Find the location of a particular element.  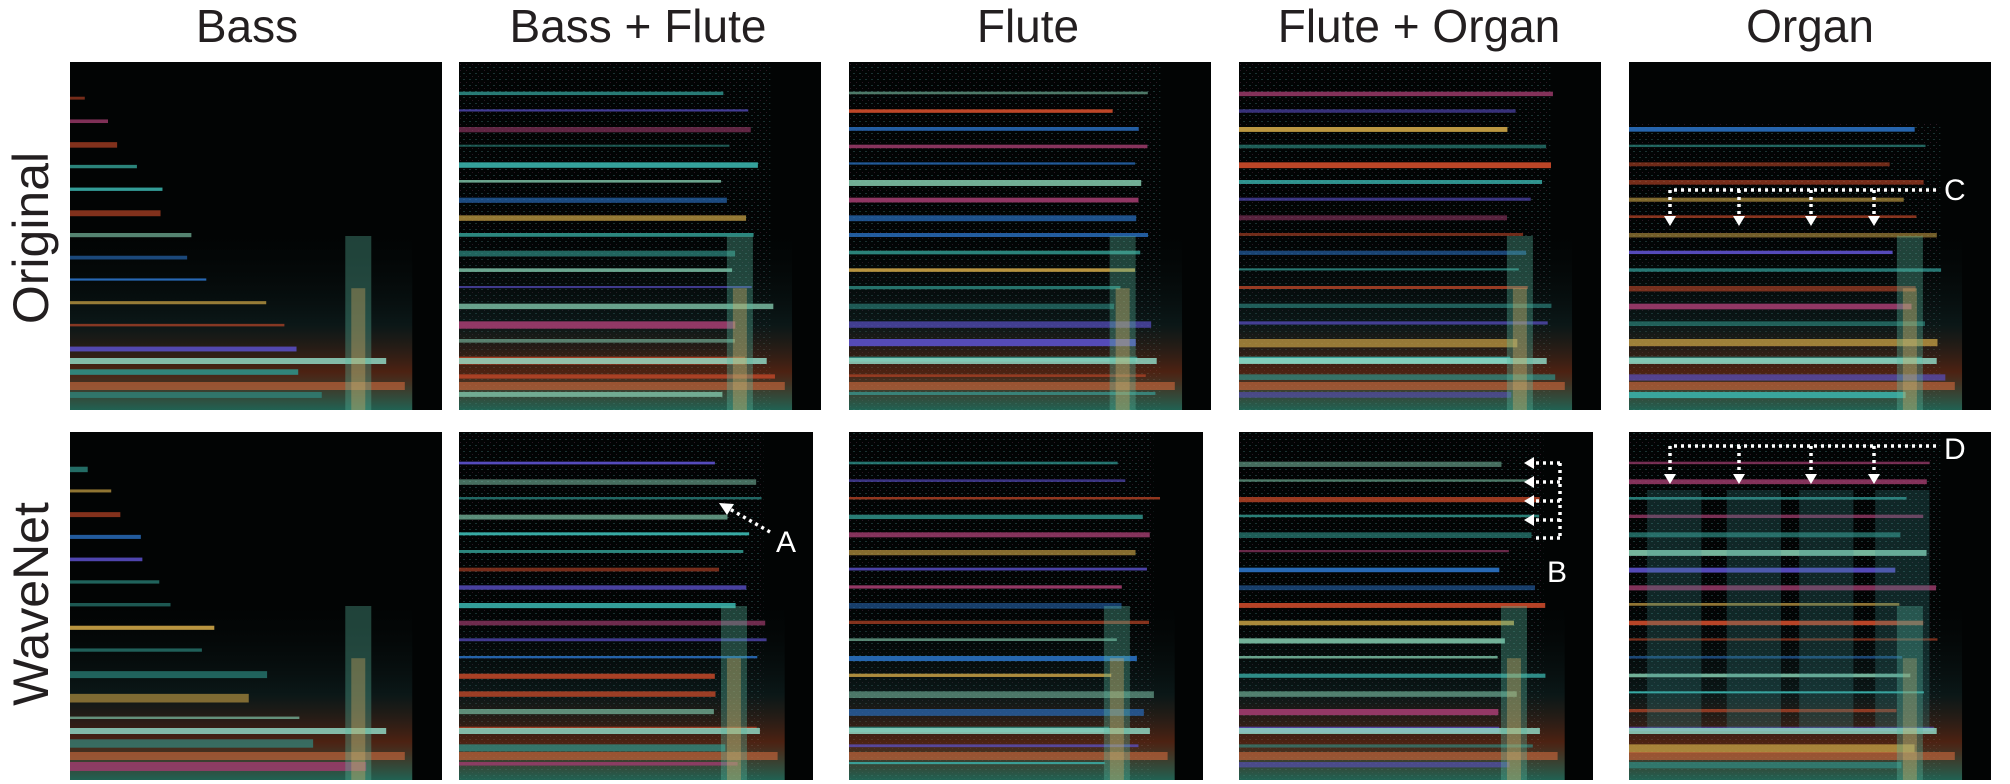

column-label-flute-organ: Flute + Organ is located at coordinates (1419, 26).